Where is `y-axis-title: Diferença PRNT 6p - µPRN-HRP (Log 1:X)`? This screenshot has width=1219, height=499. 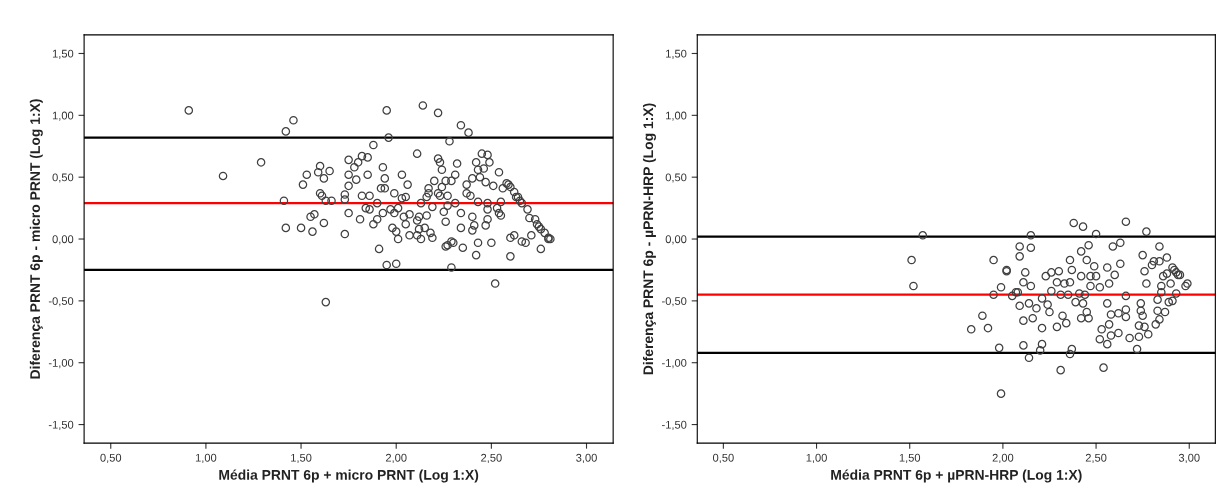
y-axis-title: Diferença PRNT 6p - µPRN-HRP (Log 1:X) is located at coordinates (649, 239).